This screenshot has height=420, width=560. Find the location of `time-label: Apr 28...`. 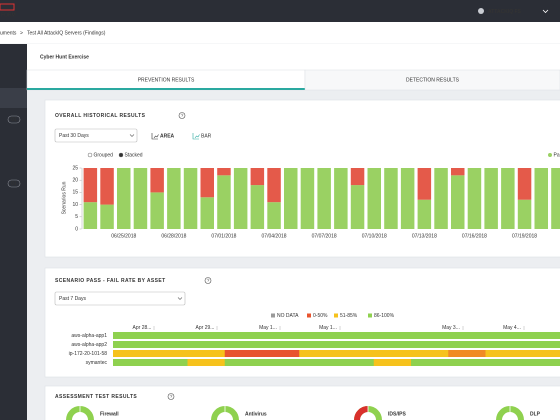

time-label: Apr 28... is located at coordinates (142, 328).